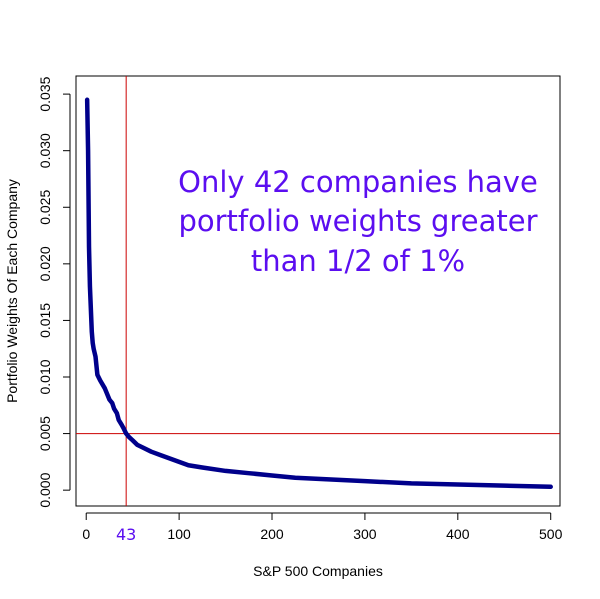 Image resolution: width=600 pixels, height=599 pixels. Describe the element at coordinates (12, 291) in the screenshot. I see `y-axis-title: Portfolio Weights Of Each Company` at that location.